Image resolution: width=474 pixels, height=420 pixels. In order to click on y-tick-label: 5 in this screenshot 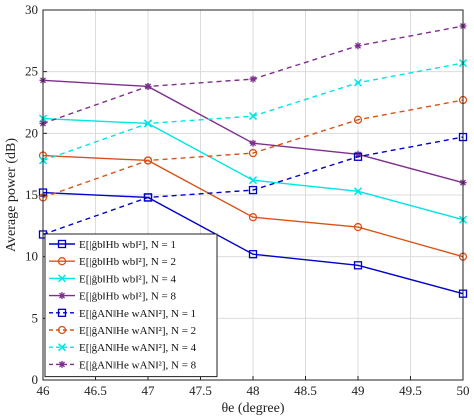, I will do `click(35, 317)`.